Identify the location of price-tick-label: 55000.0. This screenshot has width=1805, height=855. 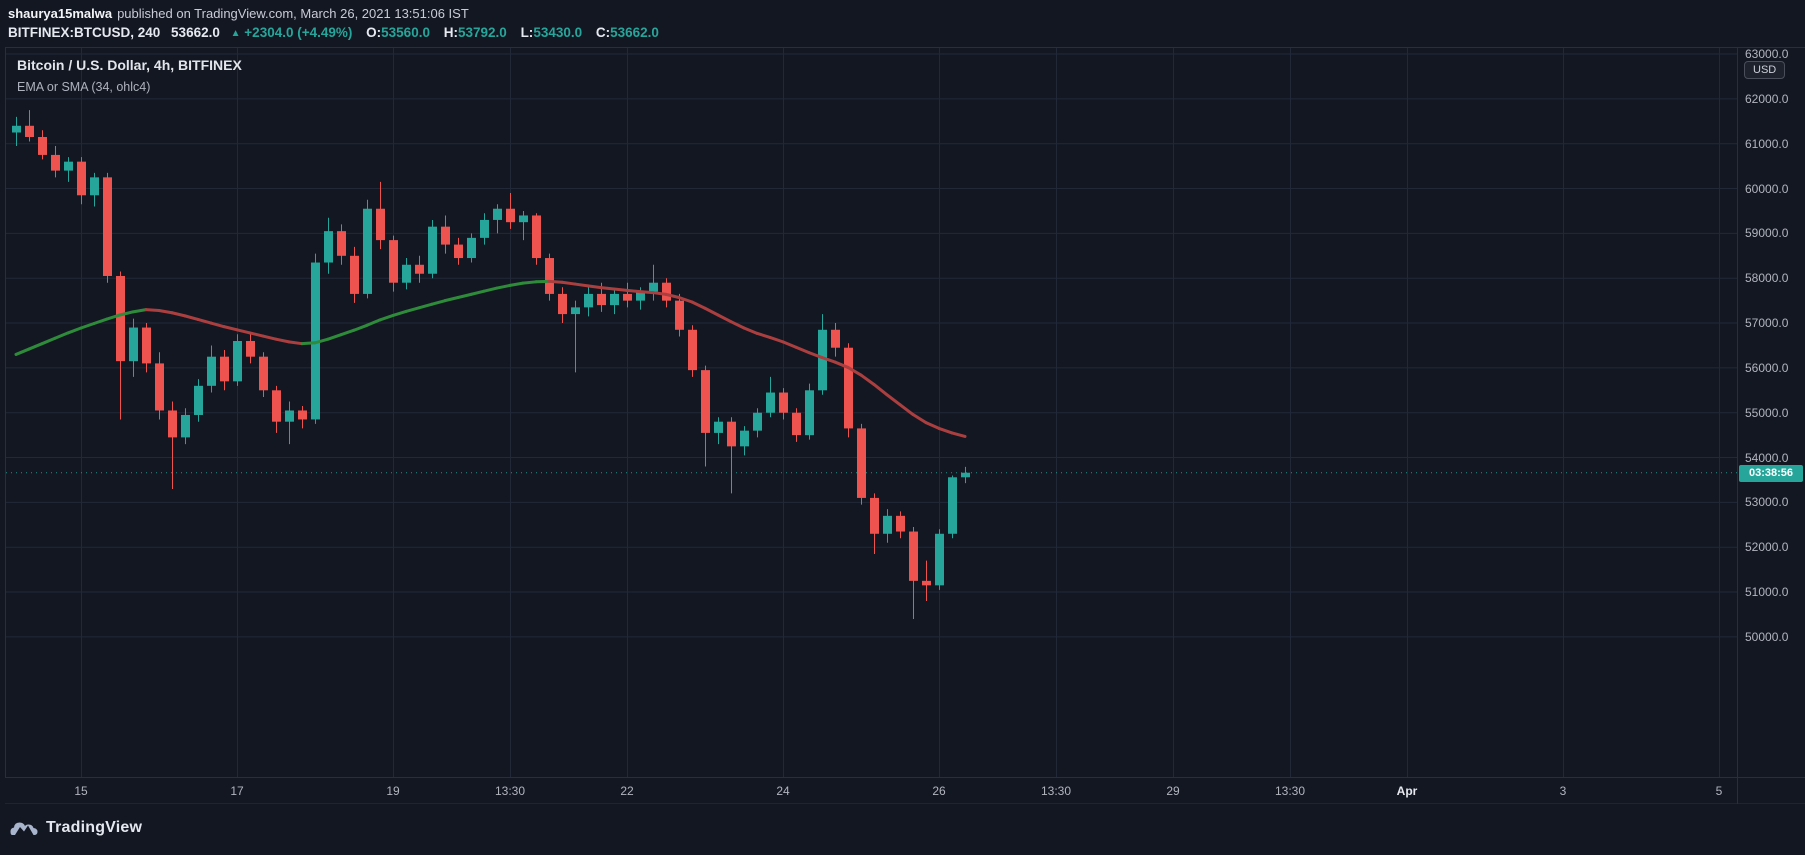
(1767, 412).